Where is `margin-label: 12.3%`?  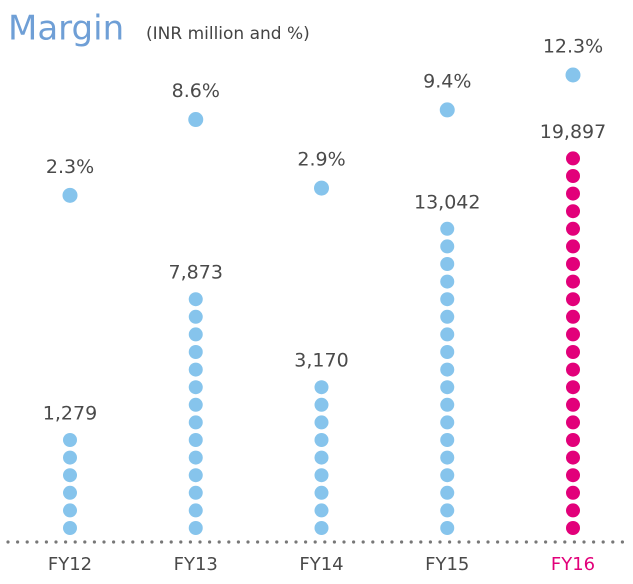
margin-label: 12.3% is located at coordinates (573, 47).